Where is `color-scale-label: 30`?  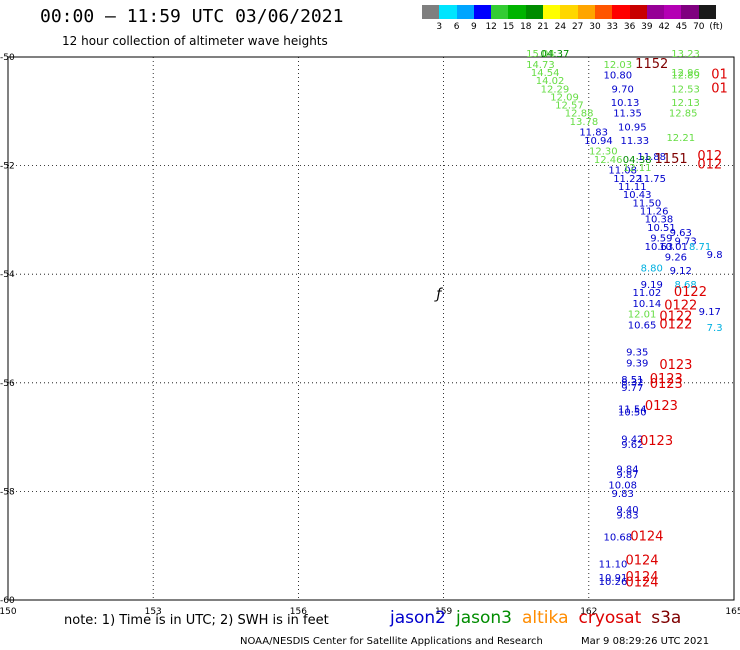 color-scale-label: 30 is located at coordinates (595, 27).